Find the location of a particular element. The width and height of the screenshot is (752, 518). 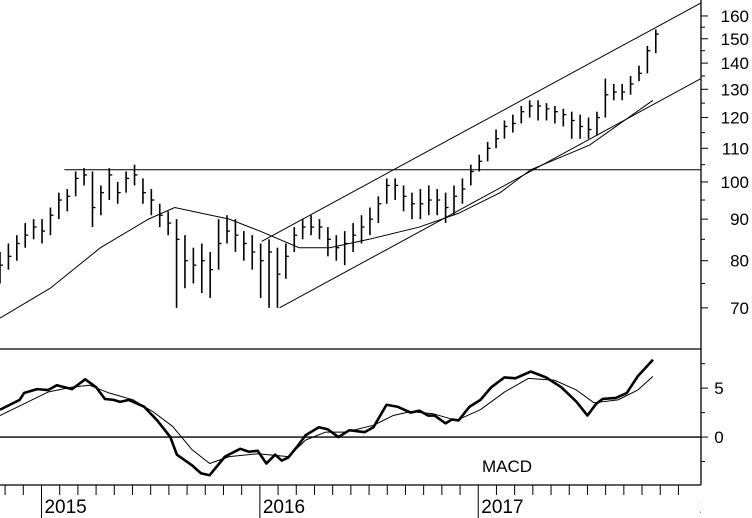

year-label: 2016 is located at coordinates (284, 507).